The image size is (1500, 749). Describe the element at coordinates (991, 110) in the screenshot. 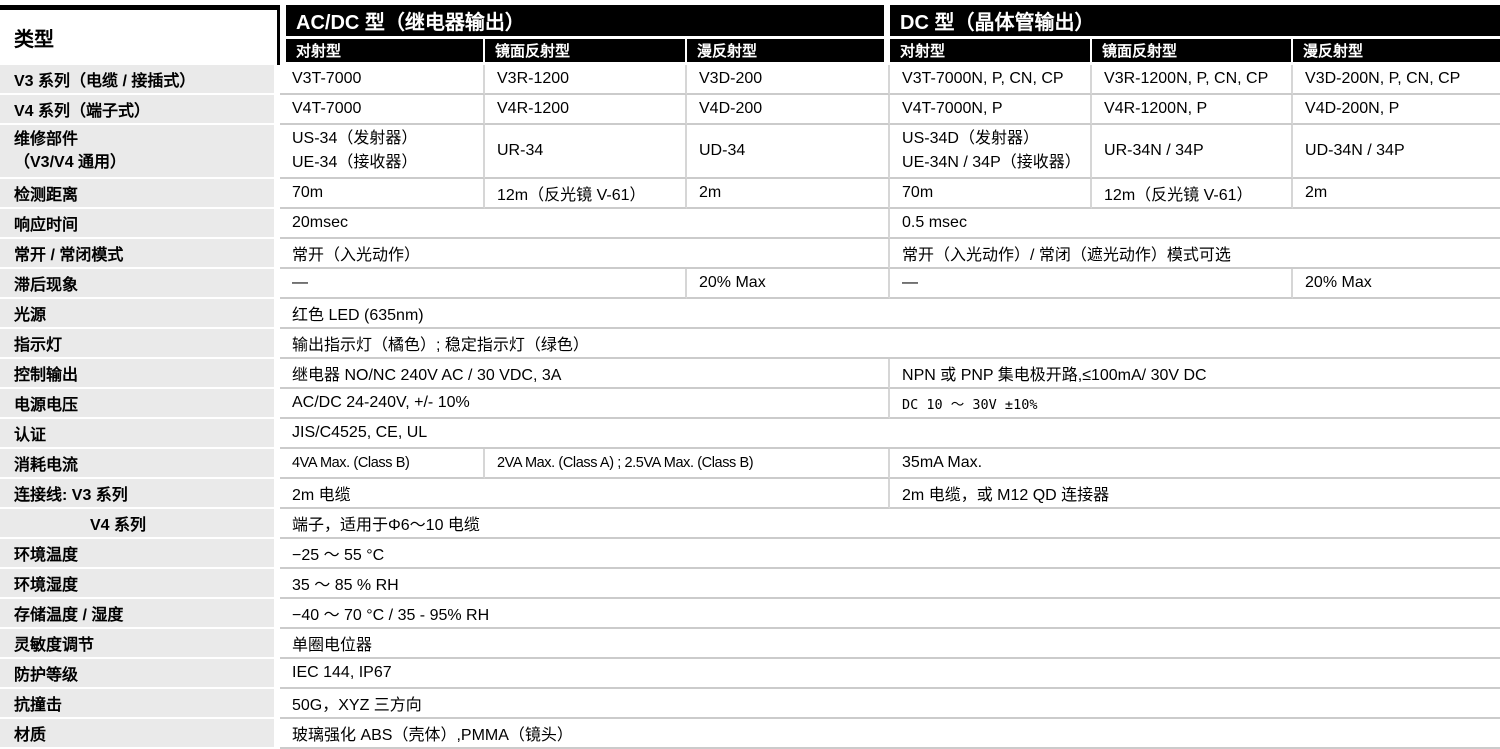

I see `spec-cell: V4T-7000N, P` at that location.